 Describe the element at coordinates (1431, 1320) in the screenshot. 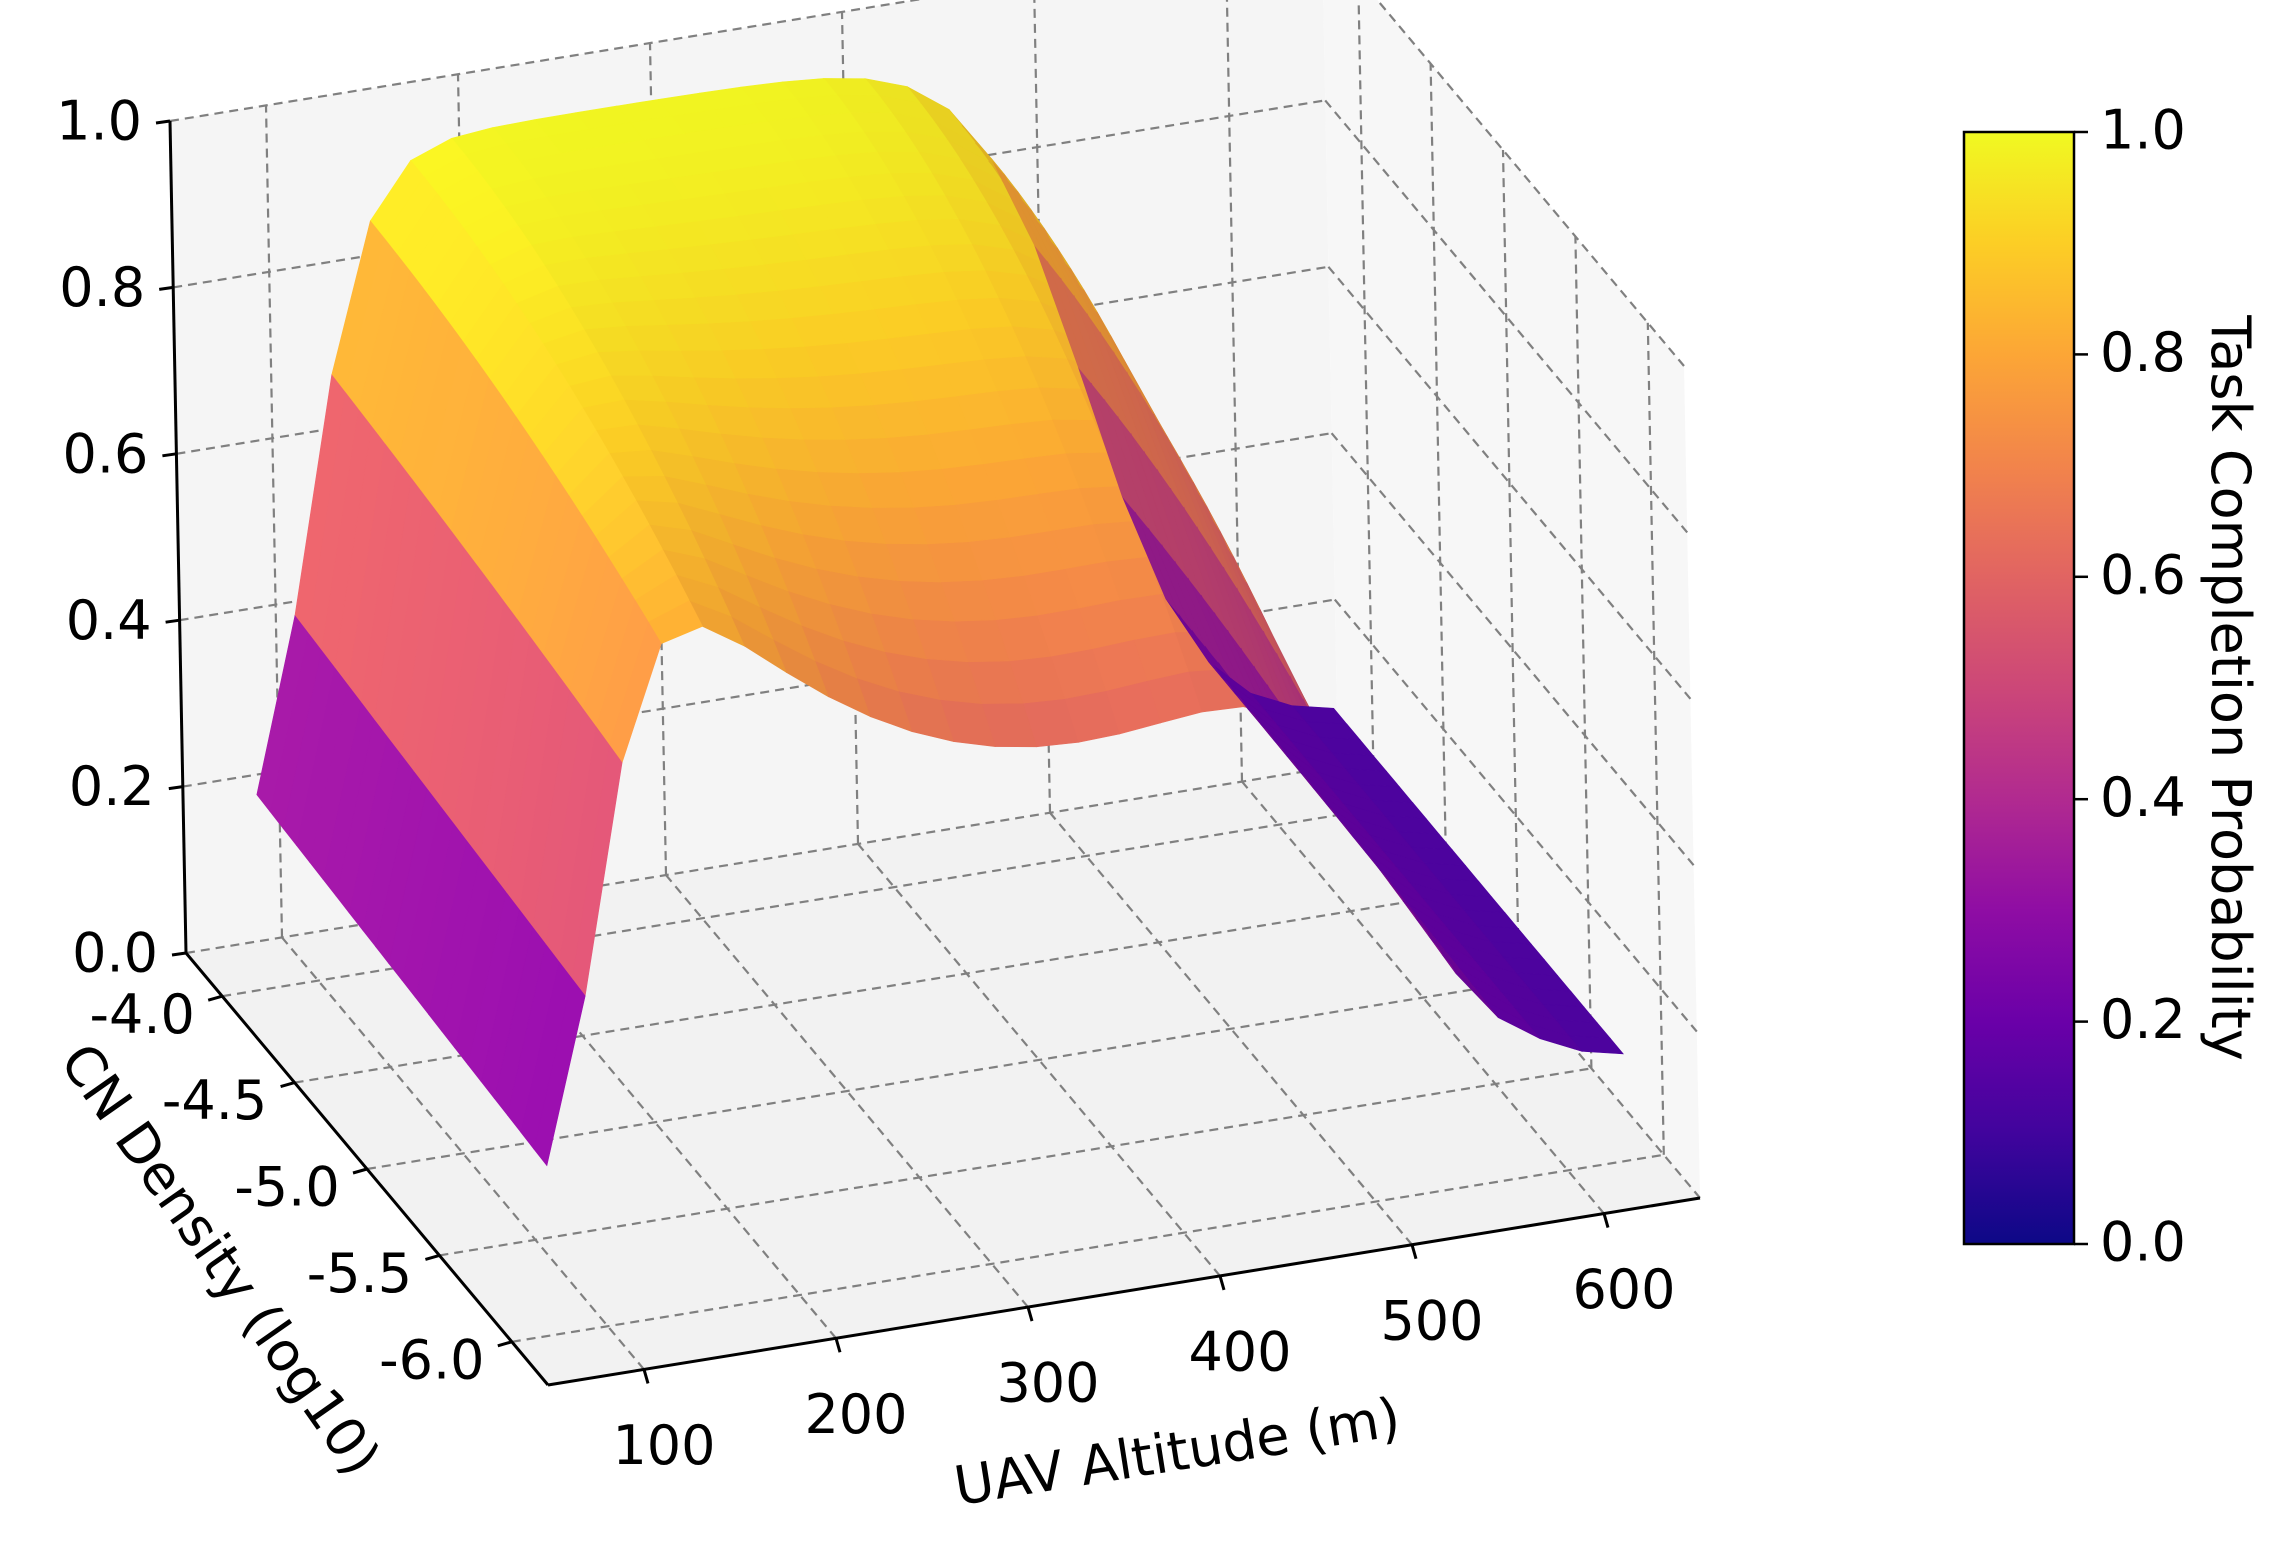

I see `x-tick-label: 500` at that location.